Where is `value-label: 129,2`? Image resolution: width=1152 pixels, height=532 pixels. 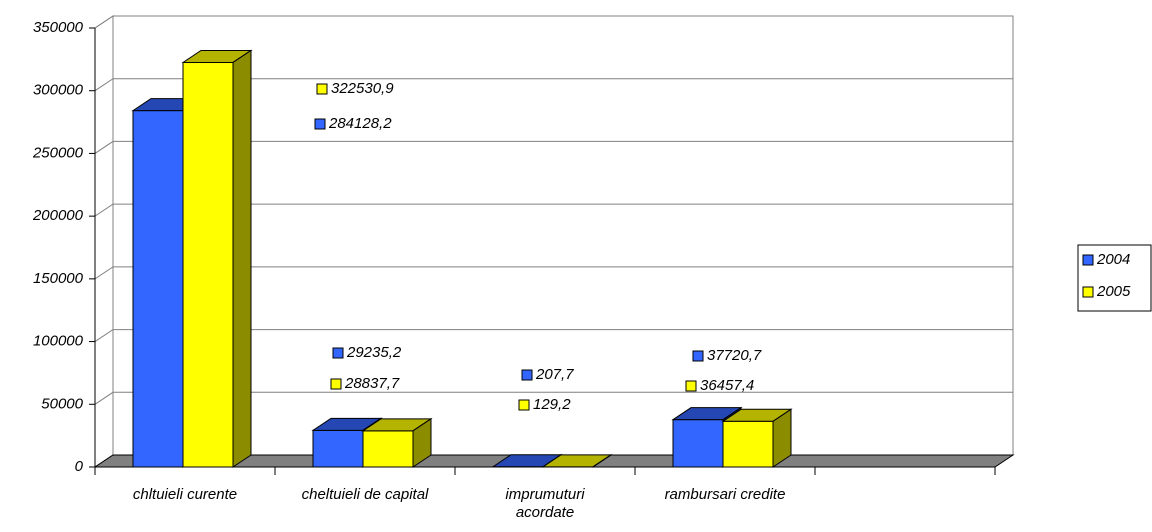 value-label: 129,2 is located at coordinates (552, 404).